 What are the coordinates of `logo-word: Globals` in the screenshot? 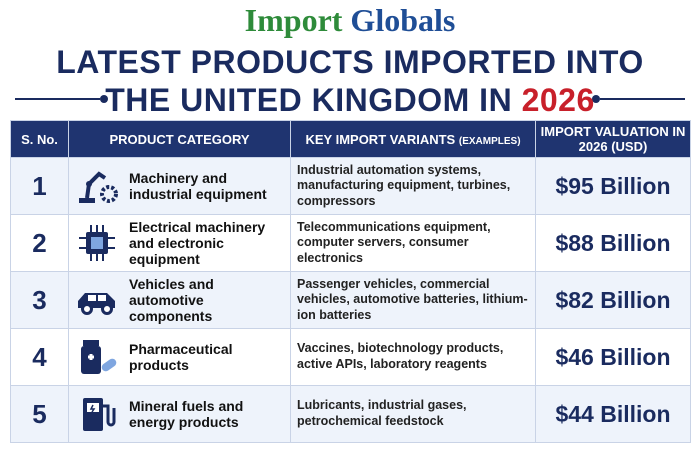 It's located at (403, 20).